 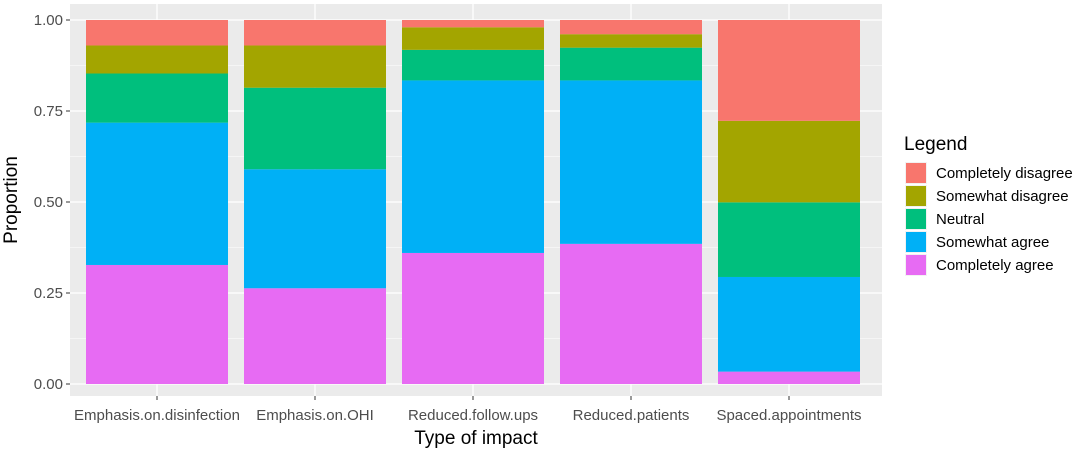 I want to click on x-tick-label: Emphasis.on.disinfection, so click(x=157, y=415).